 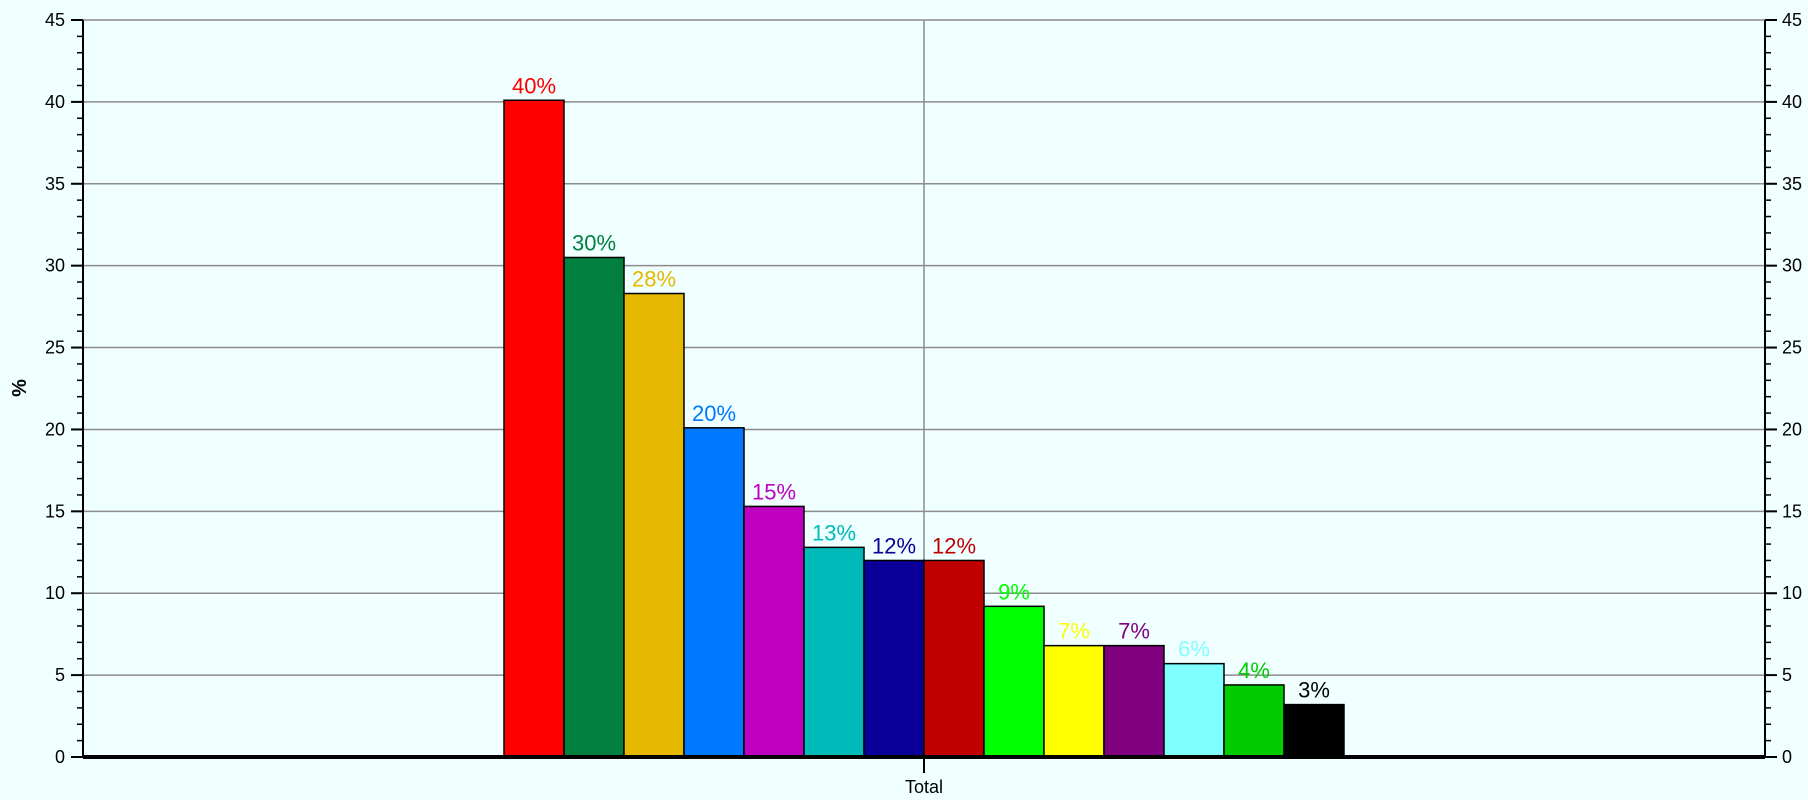 What do you see at coordinates (1194, 649) in the screenshot?
I see `data-label: 6%` at bounding box center [1194, 649].